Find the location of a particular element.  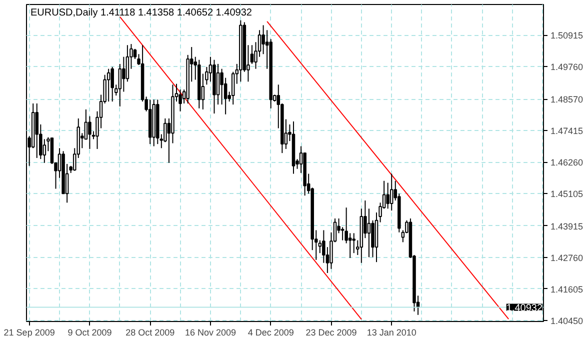

x-tick-label: 21 Sep 2009 is located at coordinates (29, 333).